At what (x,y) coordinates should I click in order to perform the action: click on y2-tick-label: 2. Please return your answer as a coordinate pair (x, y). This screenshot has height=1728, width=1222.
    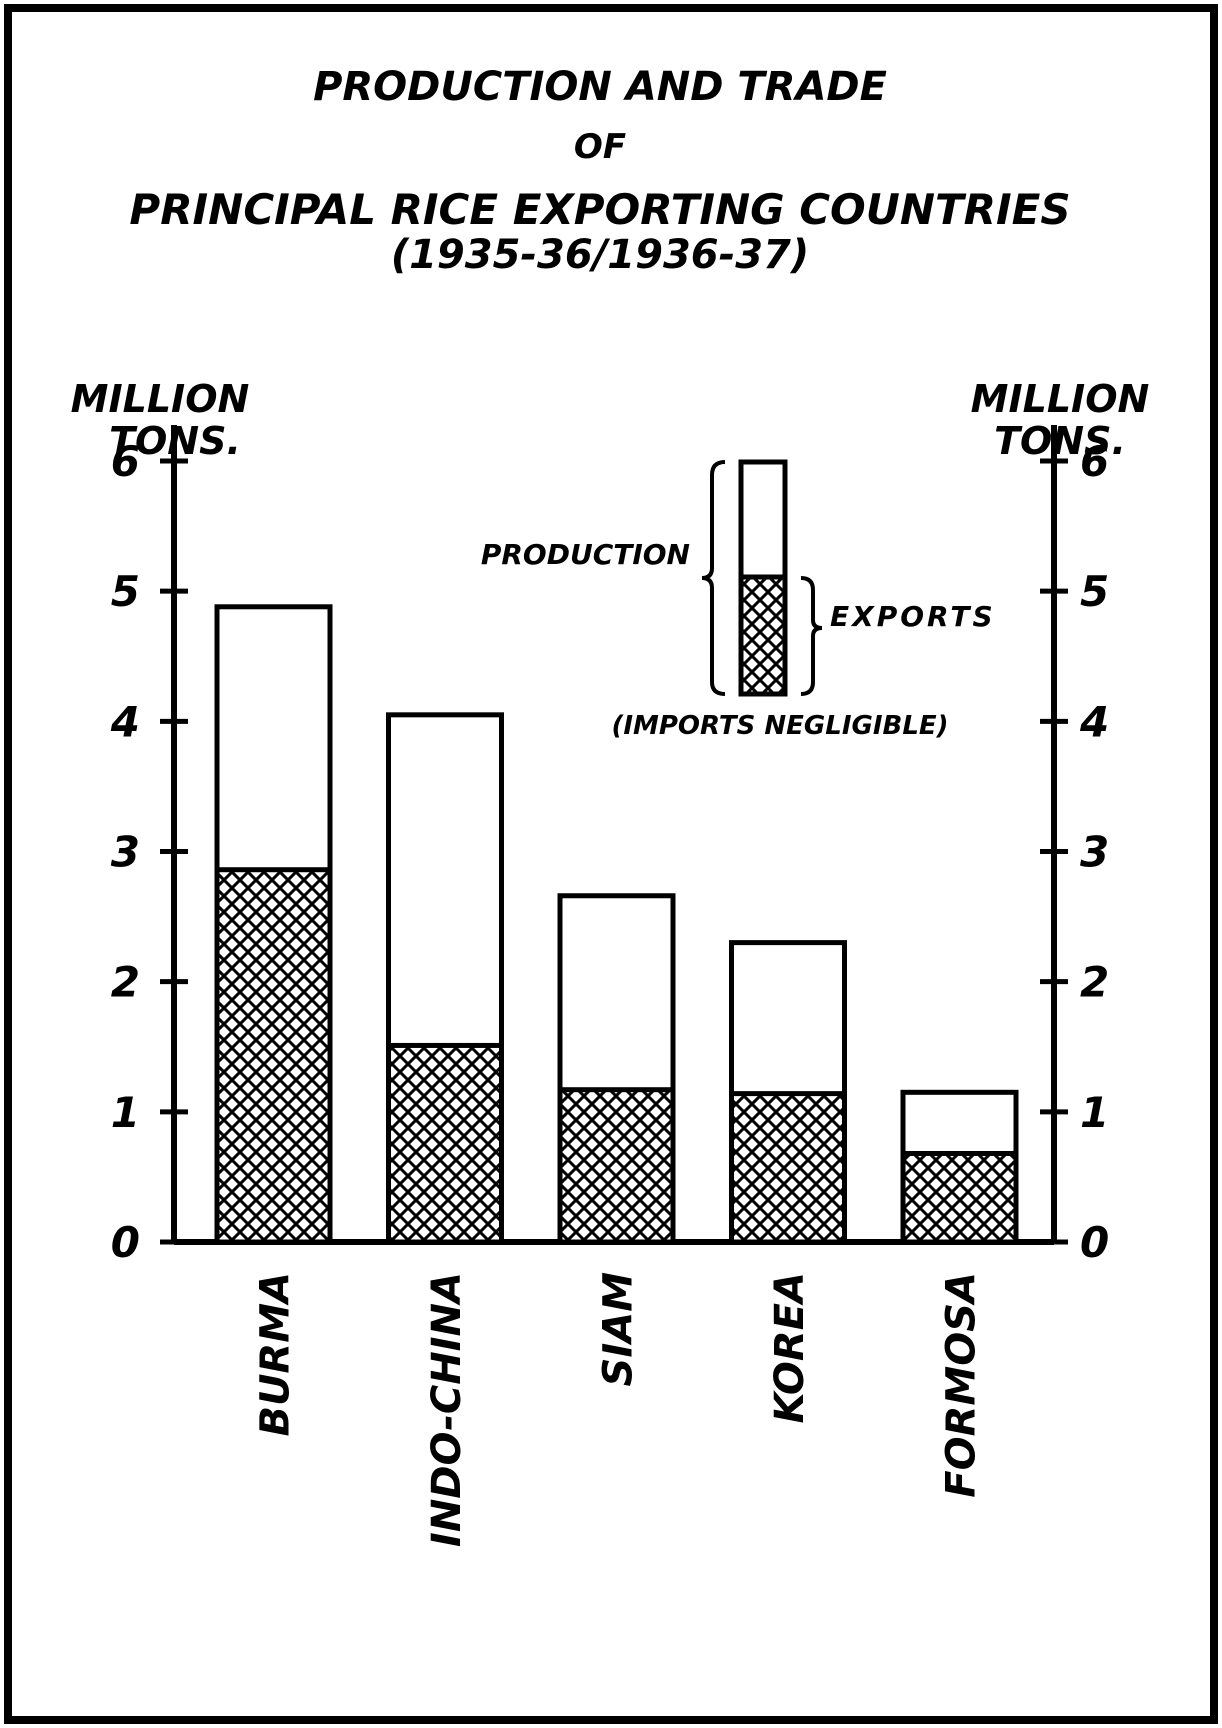
    Looking at the image, I should click on (1094, 982).